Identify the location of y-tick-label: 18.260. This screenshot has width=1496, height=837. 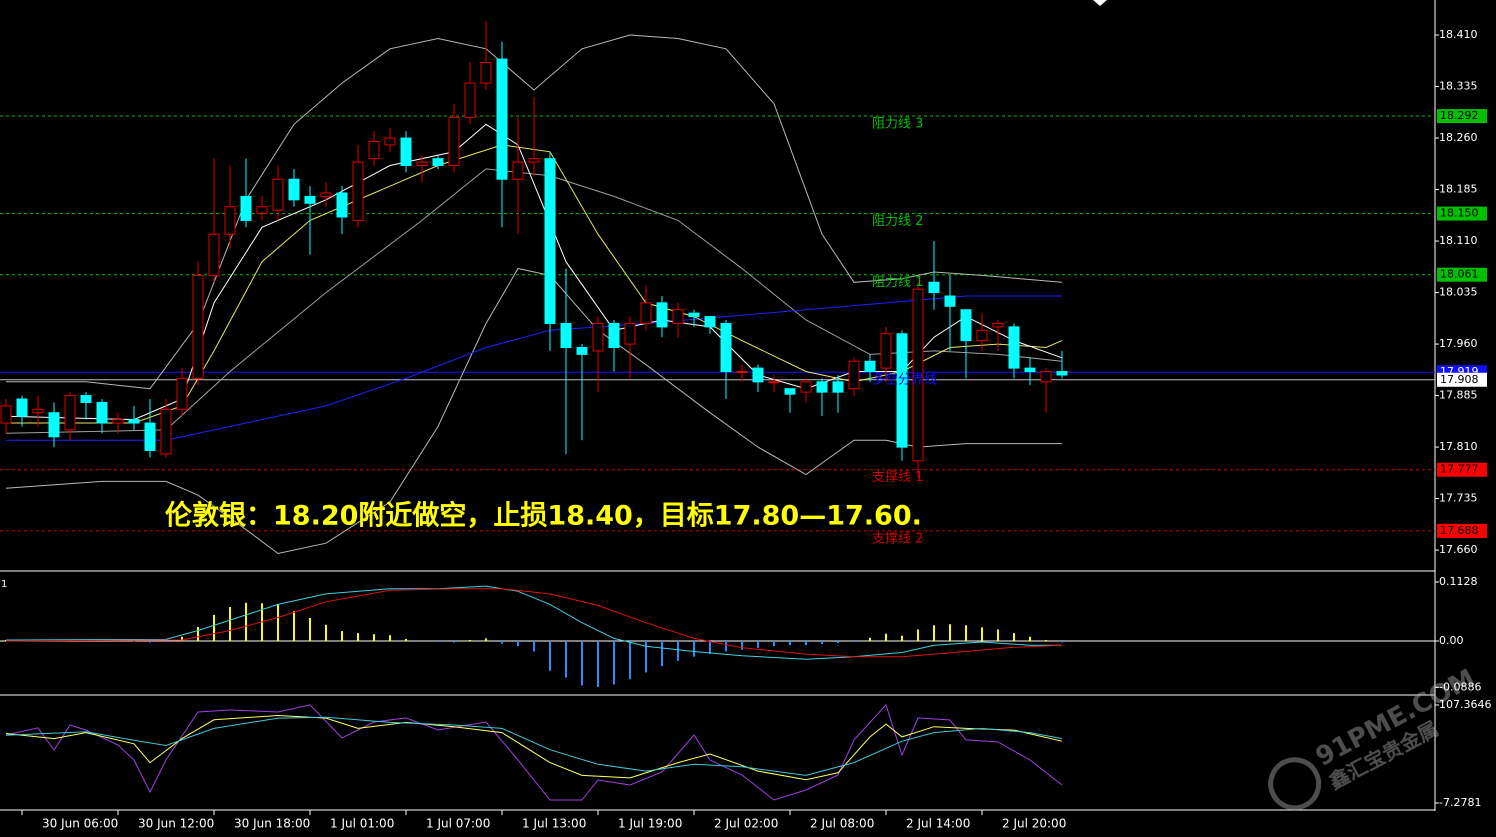
(1458, 137).